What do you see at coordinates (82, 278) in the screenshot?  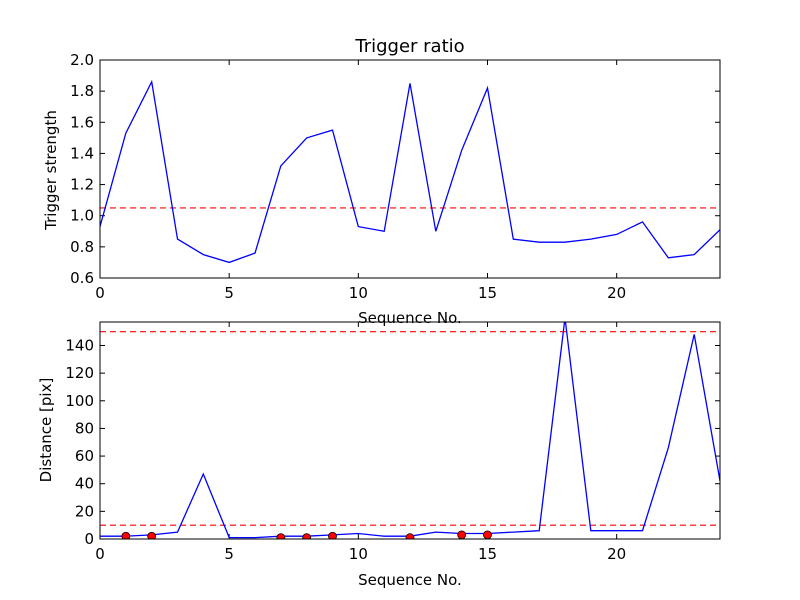 I see `y-tick-label: 0.6` at bounding box center [82, 278].